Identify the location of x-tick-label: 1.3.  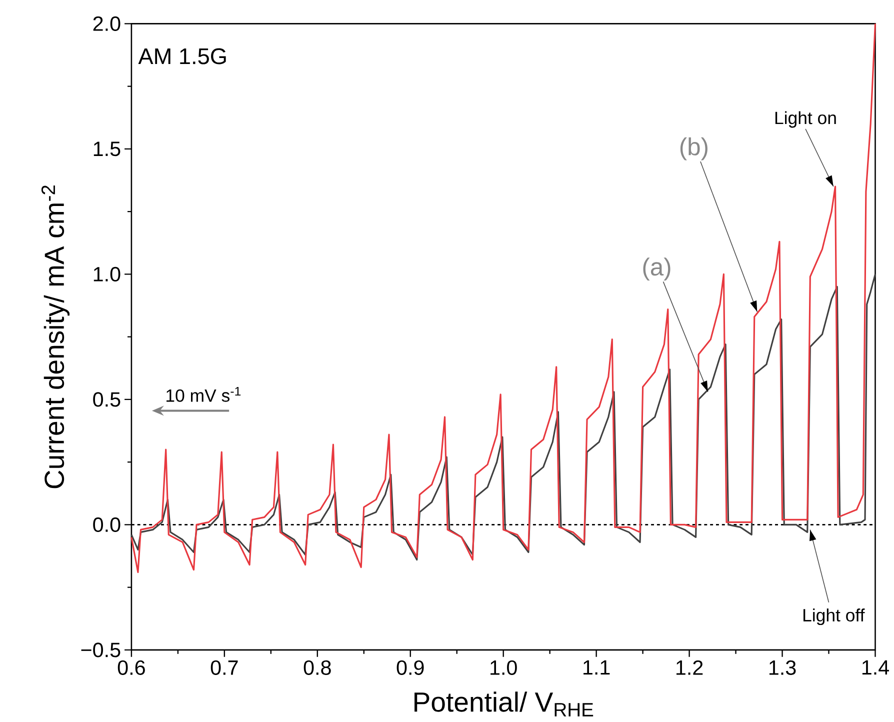
(782, 667).